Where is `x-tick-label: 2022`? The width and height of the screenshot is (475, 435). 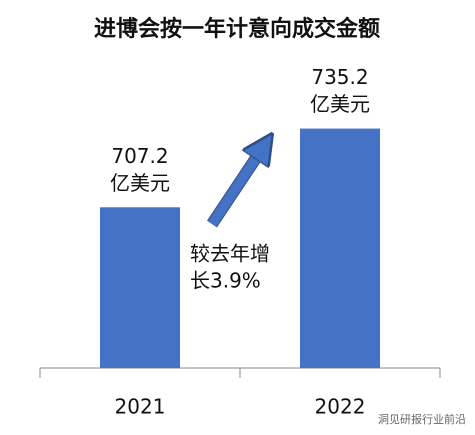
x-tick-label: 2022 is located at coordinates (340, 407).